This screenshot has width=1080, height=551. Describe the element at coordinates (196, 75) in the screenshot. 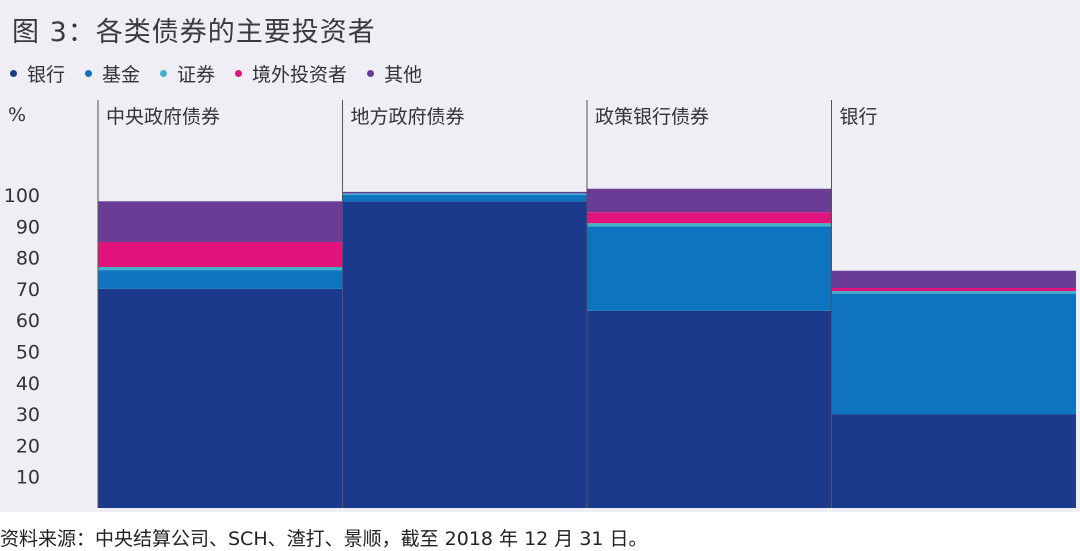

I see `legend-label: 证券` at that location.